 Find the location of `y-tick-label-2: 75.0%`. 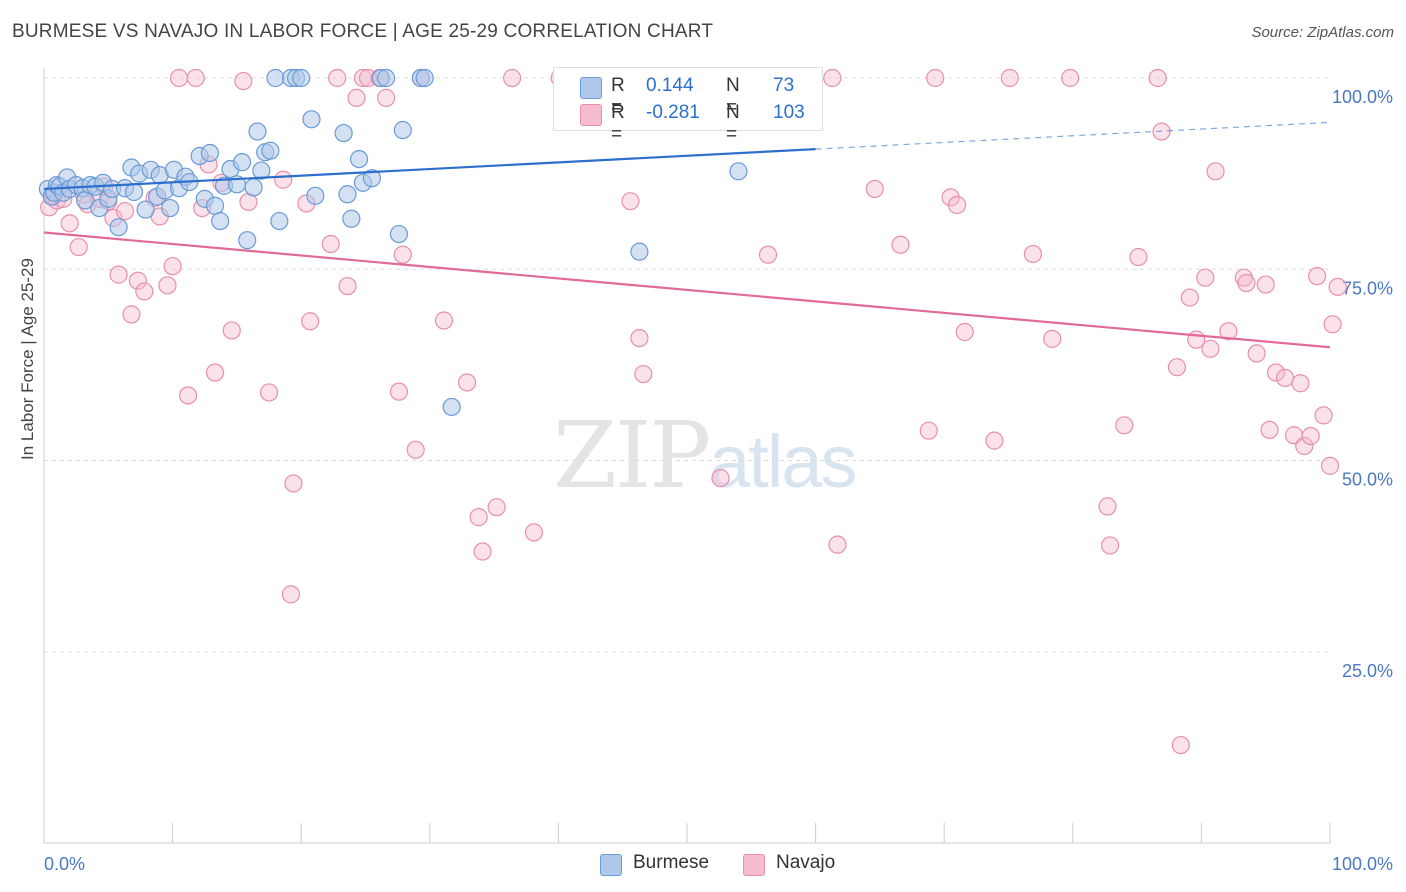

y-tick-label-2: 75.0% is located at coordinates (1367, 288).